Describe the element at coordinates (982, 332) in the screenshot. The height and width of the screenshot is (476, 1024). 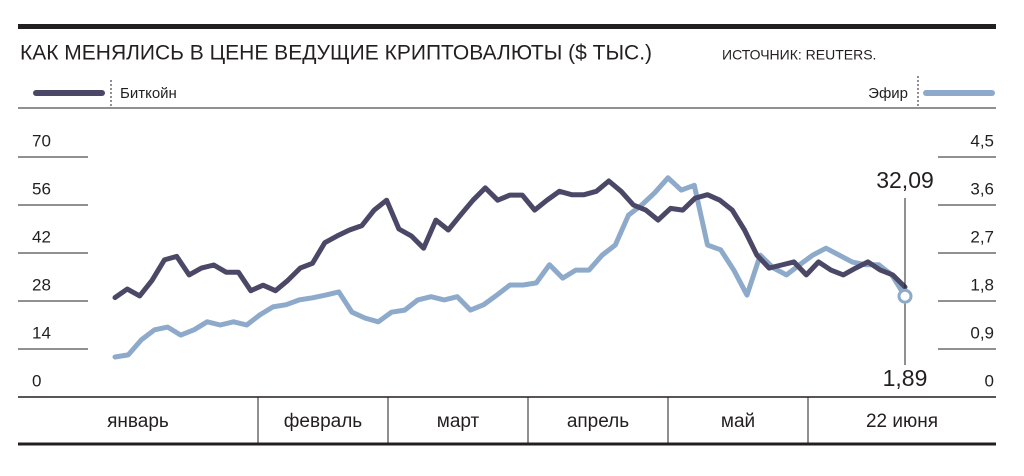
I see `y2-tick-label: 0,9` at that location.